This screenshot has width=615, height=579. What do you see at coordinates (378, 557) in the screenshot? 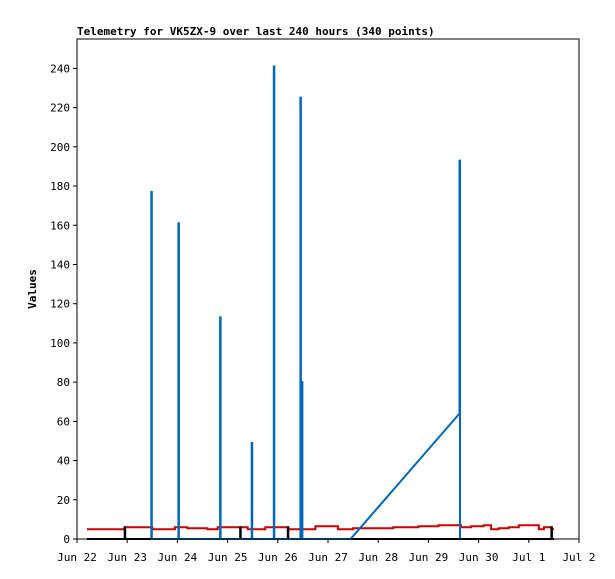
I see `x-tick-label: Jun 28` at bounding box center [378, 557].